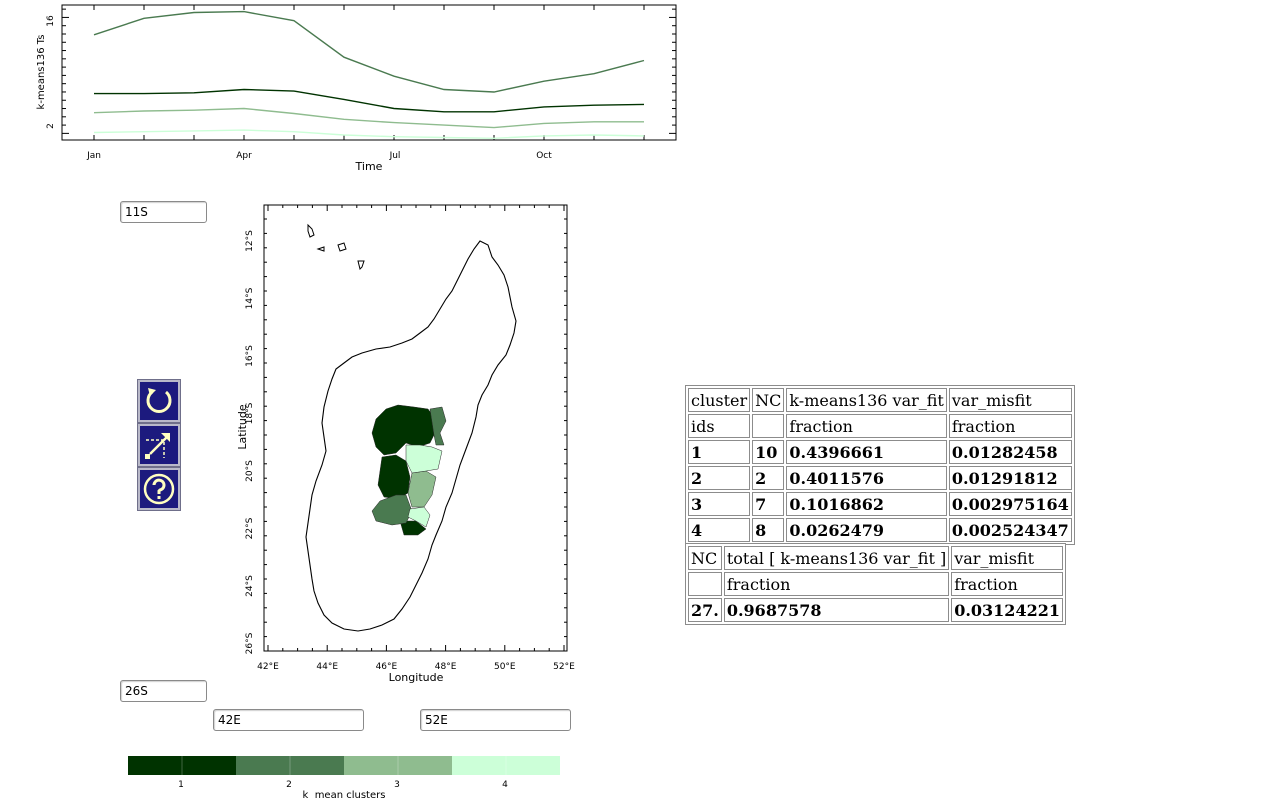  What do you see at coordinates (705, 610) in the screenshot?
I see `table-cell: 27.` at bounding box center [705, 610].